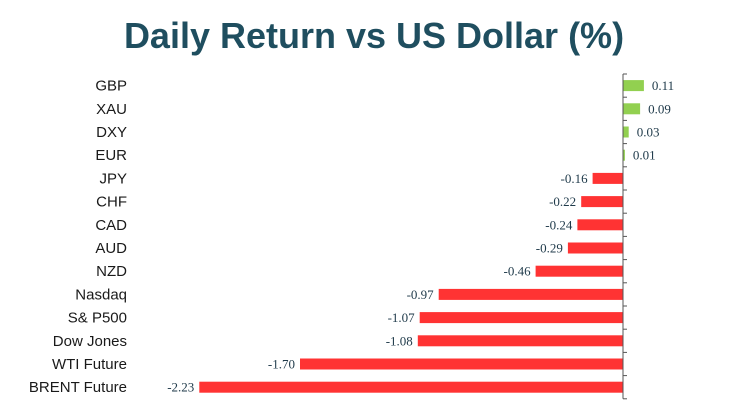 Image resolution: width=748 pixels, height=419 pixels. Describe the element at coordinates (644, 155) in the screenshot. I see `value-label: 0.01` at that location.